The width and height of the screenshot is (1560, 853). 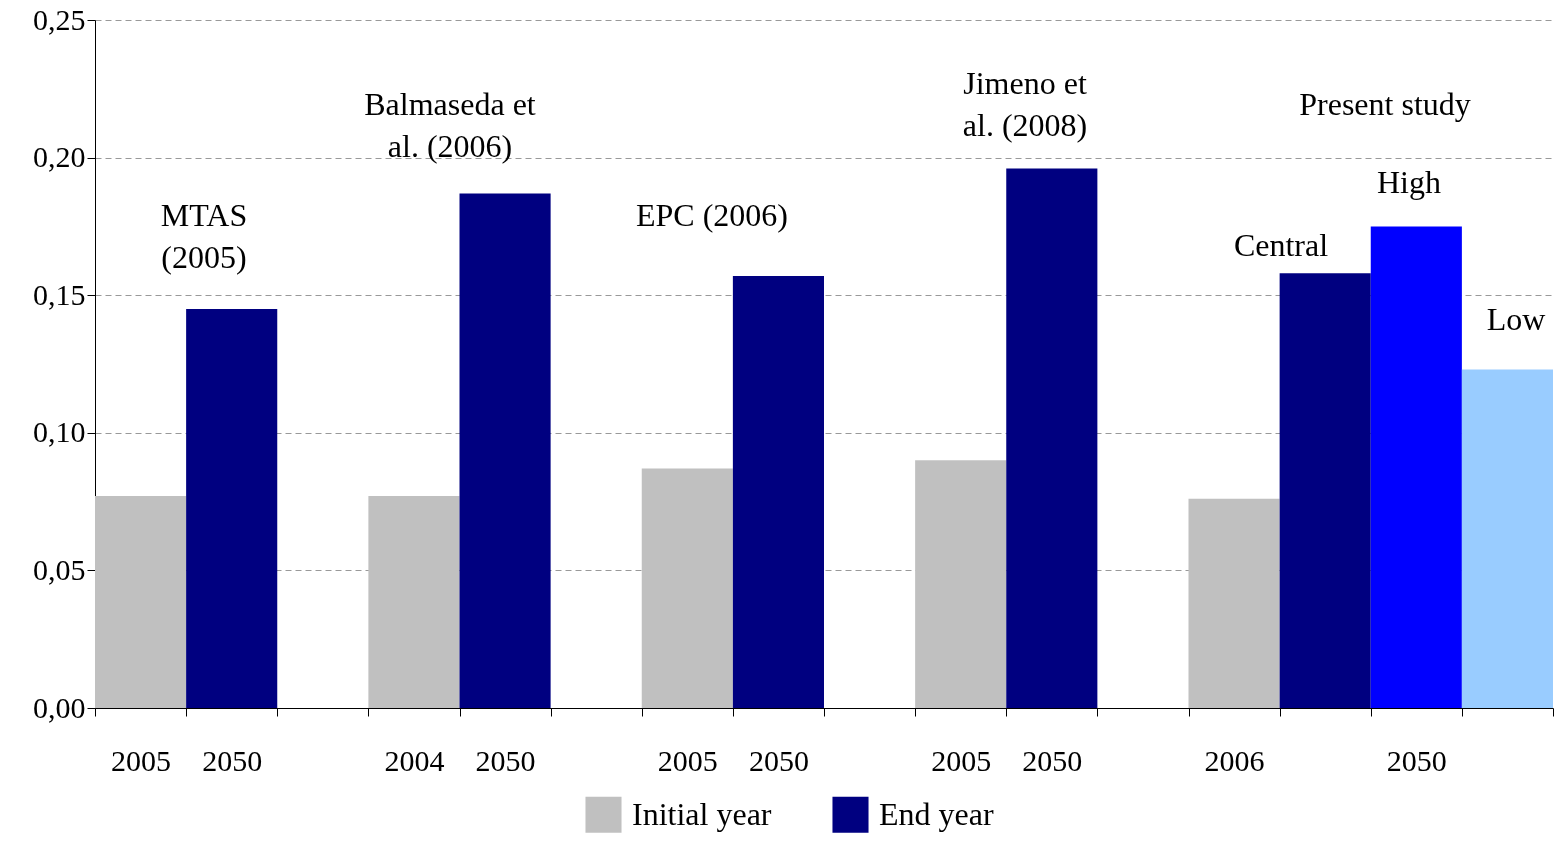 What do you see at coordinates (59, 157) in the screenshot?
I see `y-tick-label: 0,20` at bounding box center [59, 157].